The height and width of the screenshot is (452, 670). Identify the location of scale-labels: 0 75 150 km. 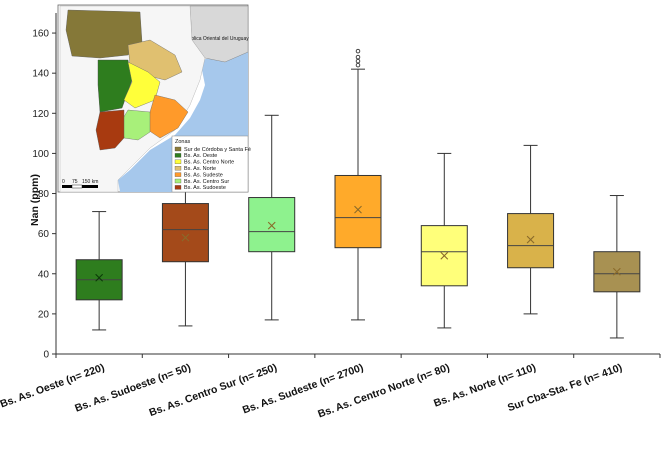
(80, 182).